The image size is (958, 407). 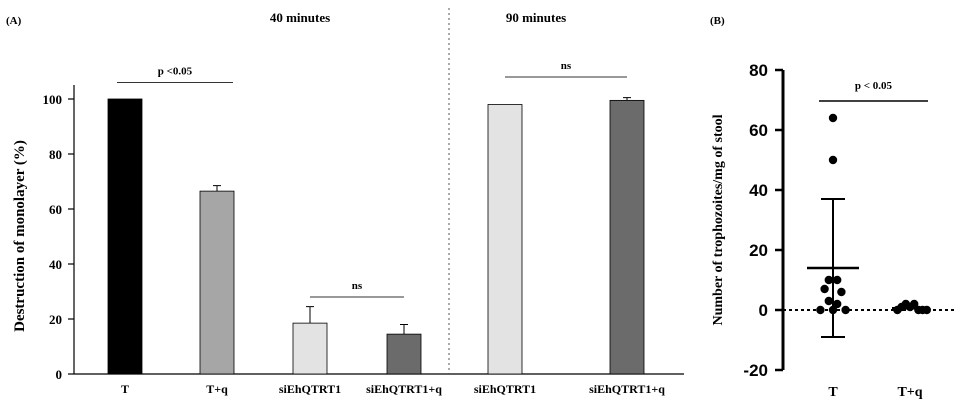 I want to click on panel-a-label: (A), so click(x=14, y=21).